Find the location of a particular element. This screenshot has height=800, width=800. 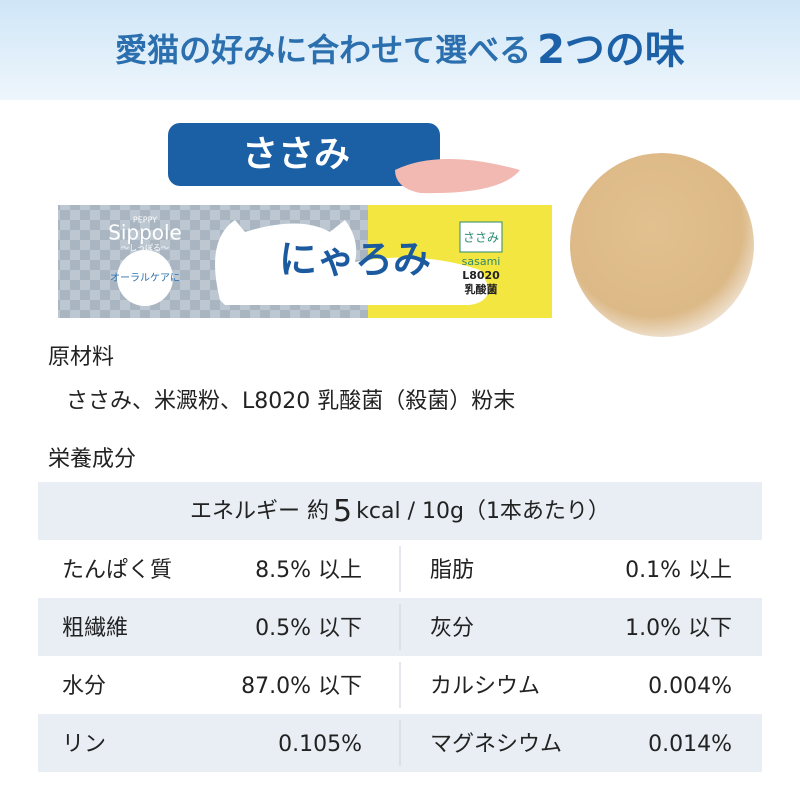

nutrient-label: 脂肪 is located at coordinates (452, 570).